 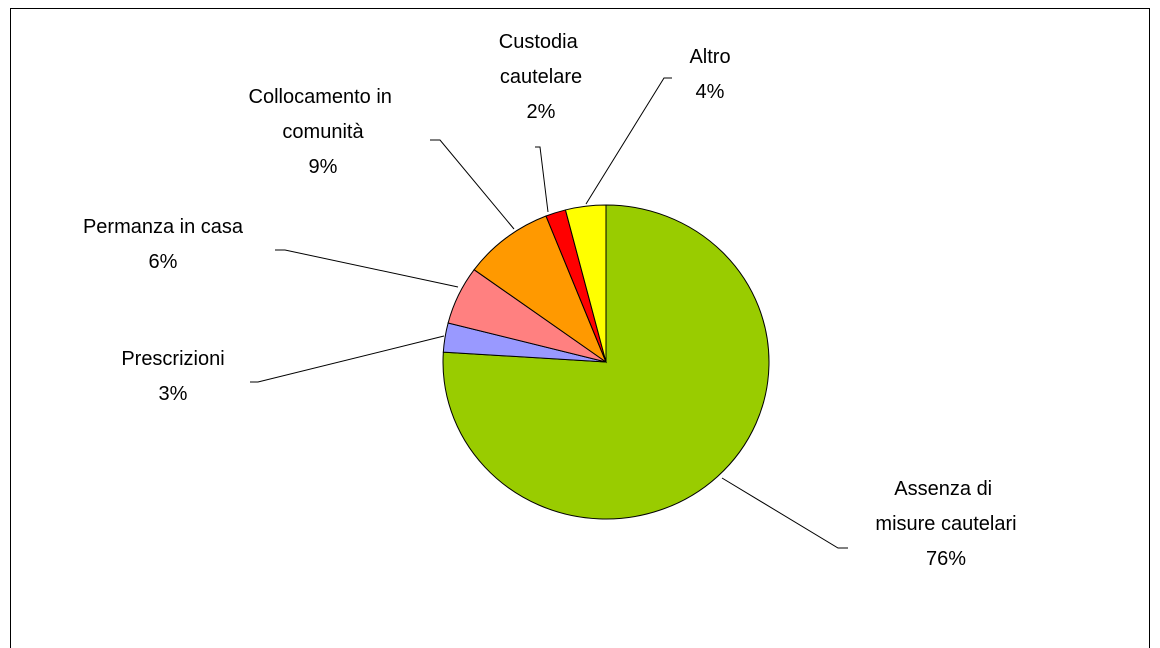 I want to click on label-line: Permanza in casa, so click(x=163, y=227).